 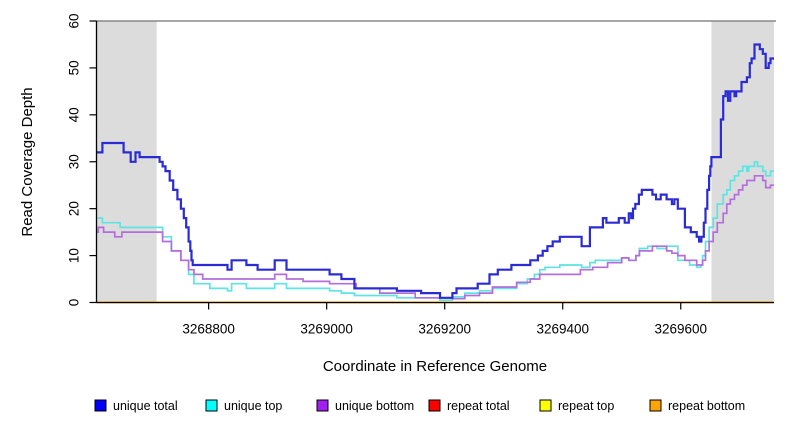 I want to click on legend-item-repeat-top: repeat top, so click(x=576, y=406).